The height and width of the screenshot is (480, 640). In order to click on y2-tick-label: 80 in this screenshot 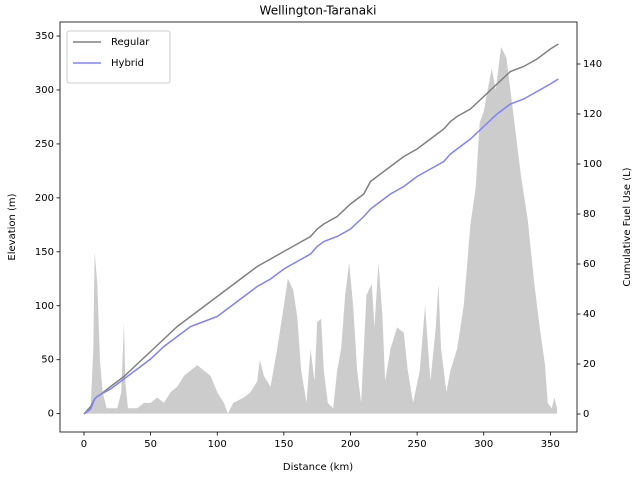, I will do `click(589, 214)`.